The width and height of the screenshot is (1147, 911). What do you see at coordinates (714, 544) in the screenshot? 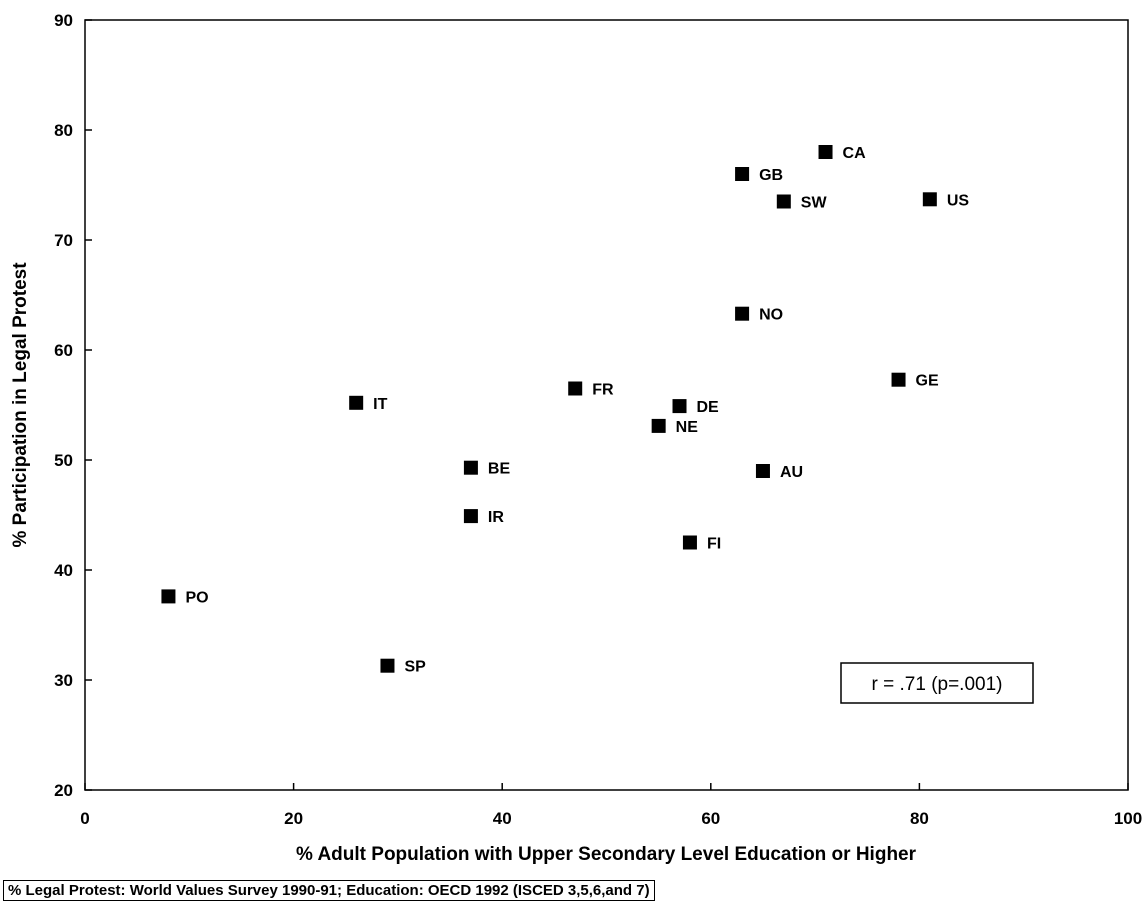
I see `point-label-fi: FI` at bounding box center [714, 544].